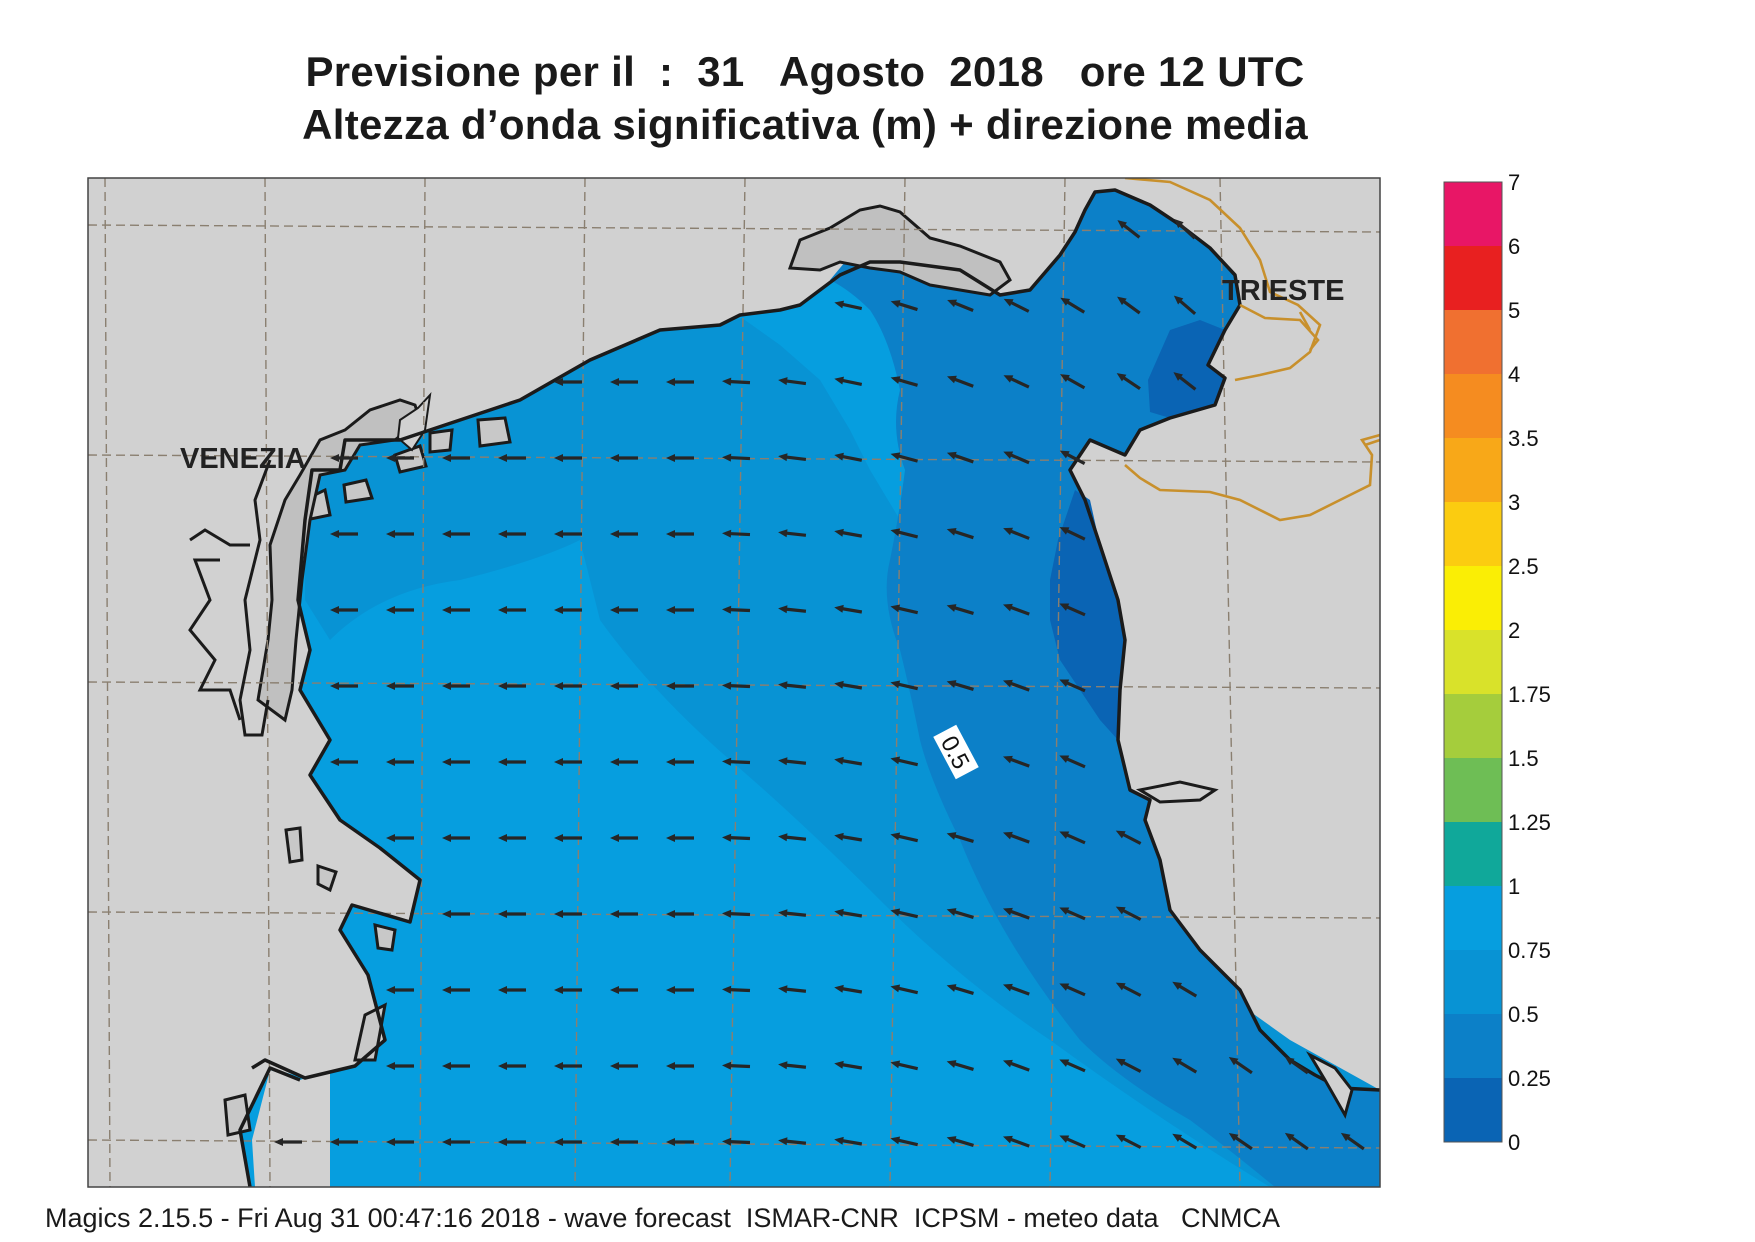  I want to click on city-label-venezia: VENEZIA, so click(243, 459).